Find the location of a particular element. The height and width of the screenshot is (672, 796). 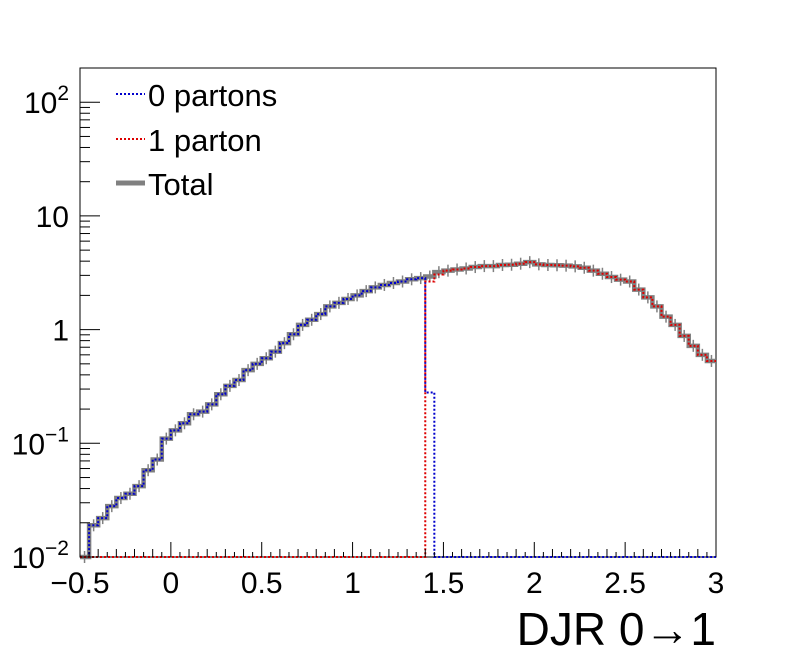

x-tick-label: 3 is located at coordinates (716, 583).